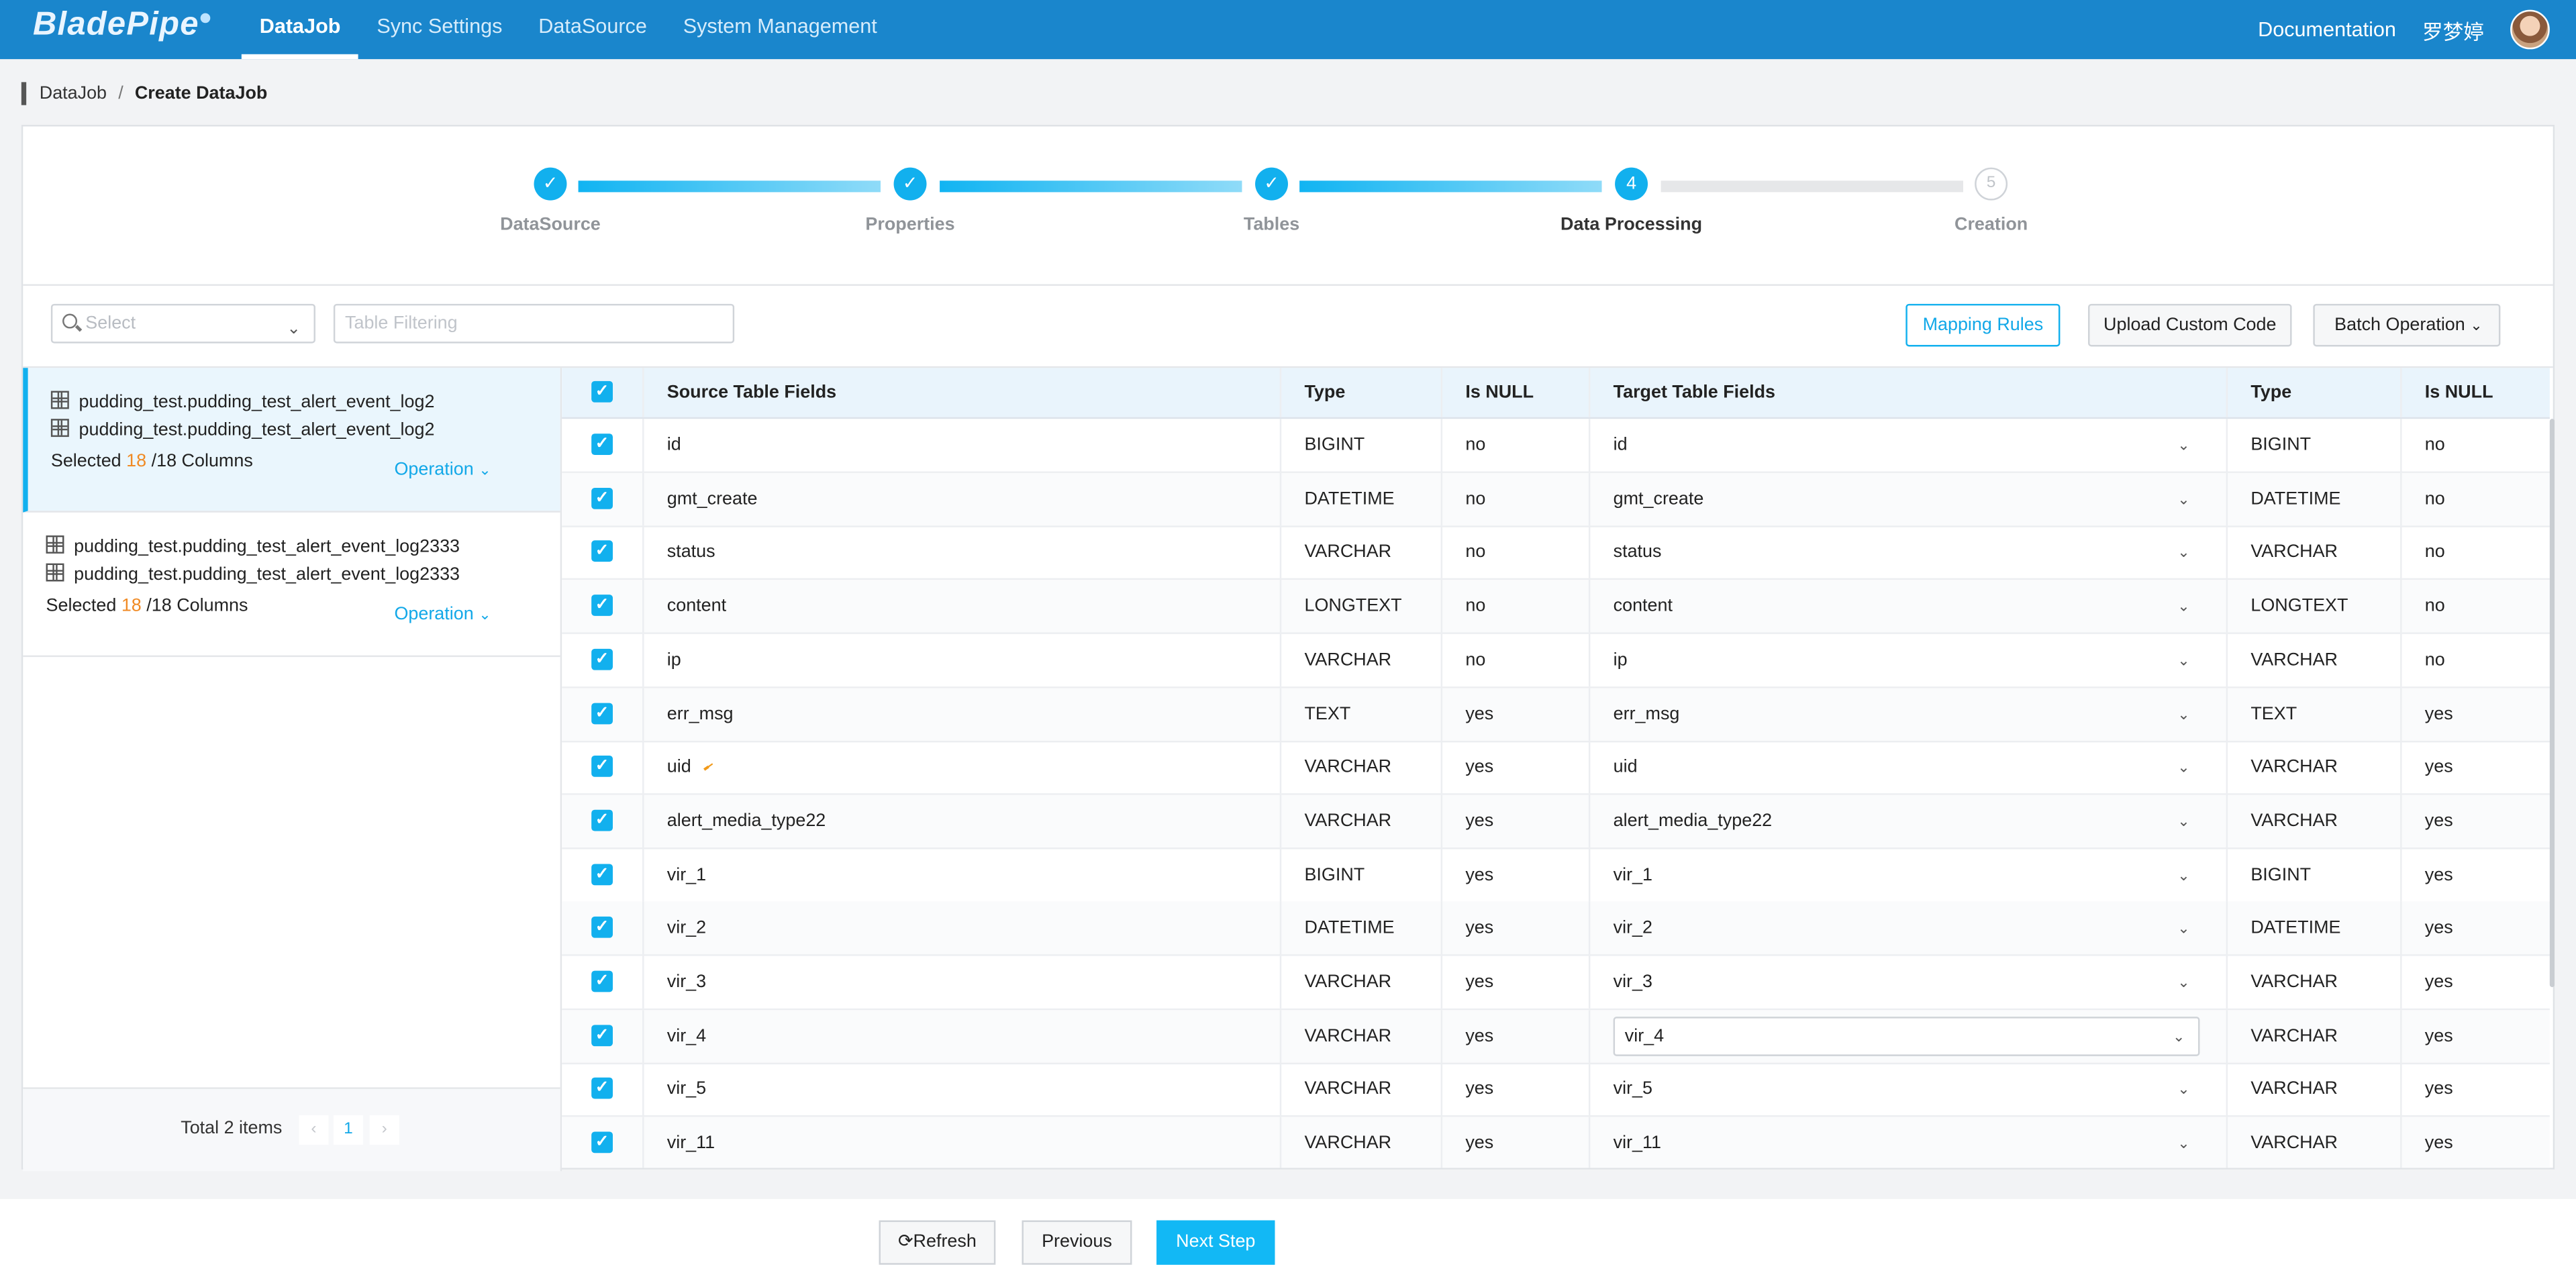 The width and height of the screenshot is (2576, 1281). Describe the element at coordinates (1556, 714) in the screenshot. I see `table-row: ✓ err_msg TEXT yes err_msg ⌄ TEXT yes` at that location.